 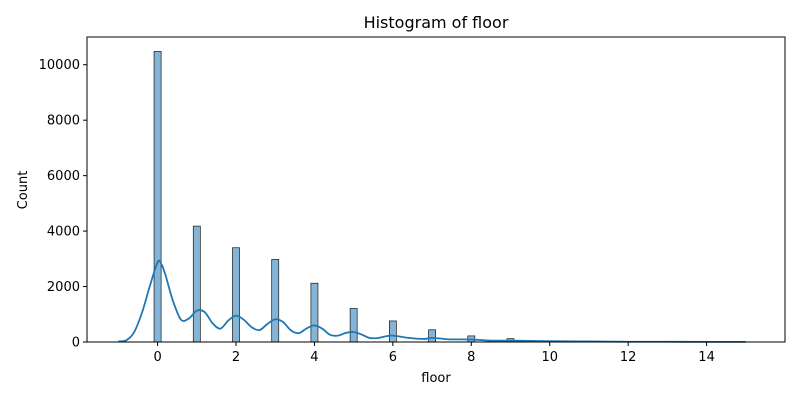 What do you see at coordinates (434, 353) in the screenshot?
I see `x-axis: 0 2 4 6 8 10 12 14` at bounding box center [434, 353].